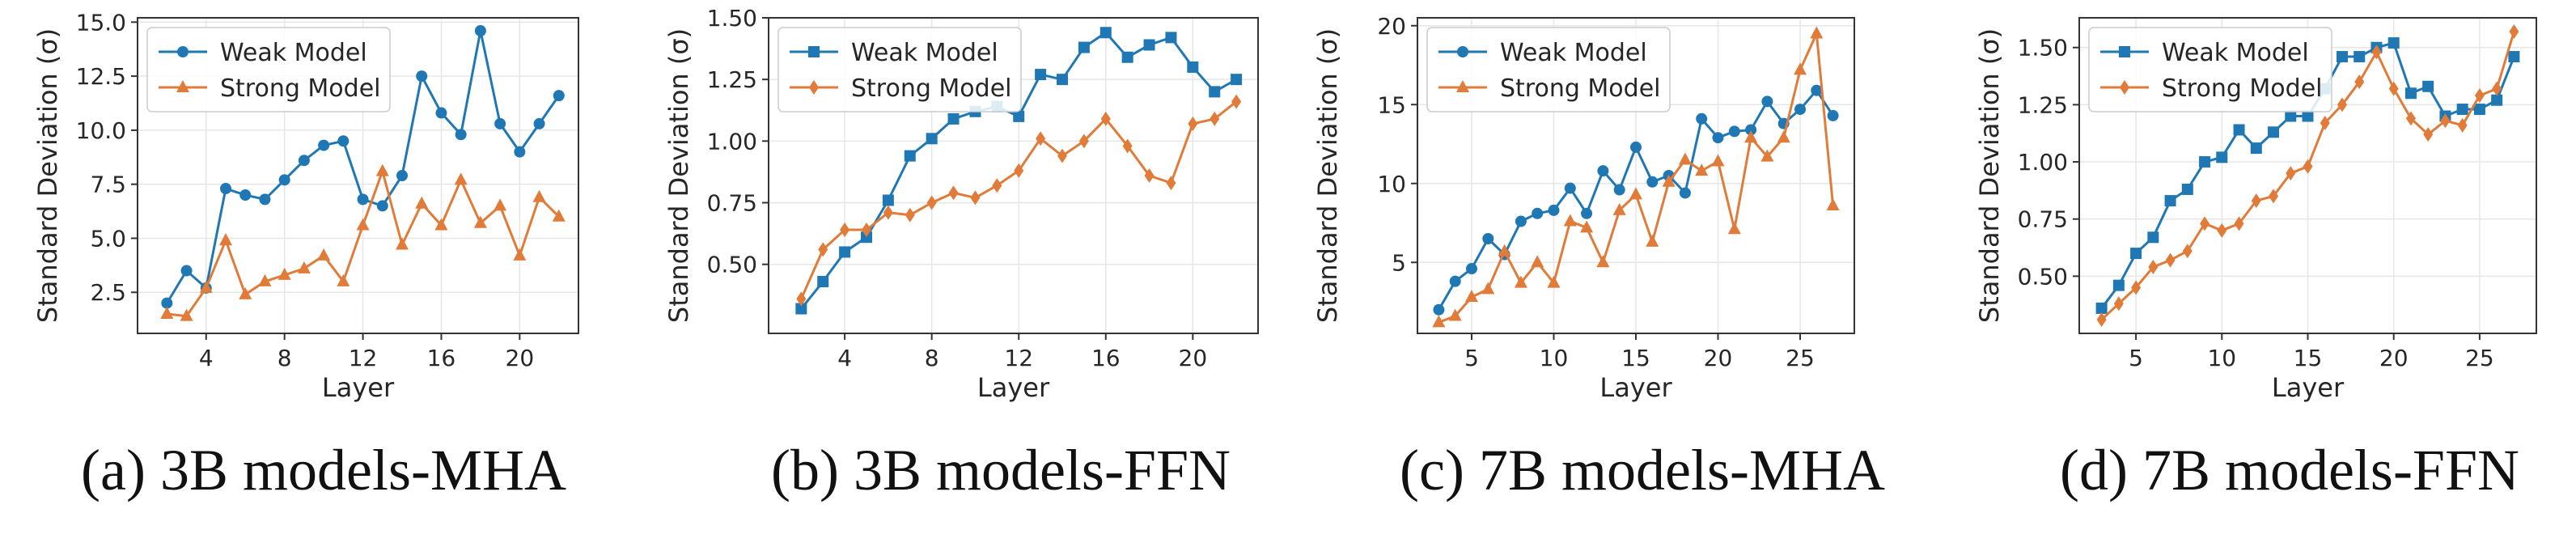  Describe the element at coordinates (363, 167) in the screenshot. I see `series-weak-model` at that location.